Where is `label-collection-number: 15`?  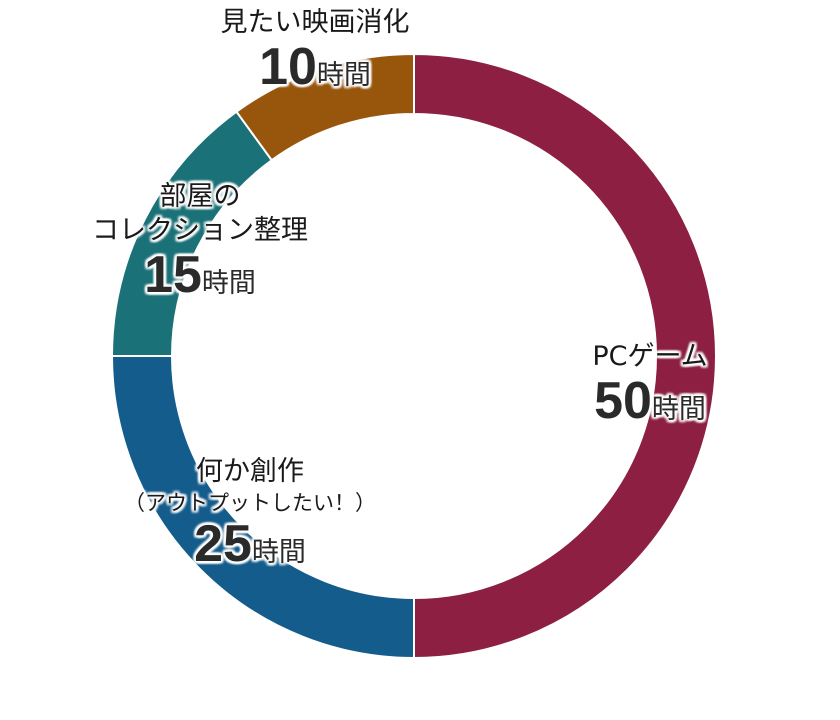 label-collection-number: 15 is located at coordinates (173, 275).